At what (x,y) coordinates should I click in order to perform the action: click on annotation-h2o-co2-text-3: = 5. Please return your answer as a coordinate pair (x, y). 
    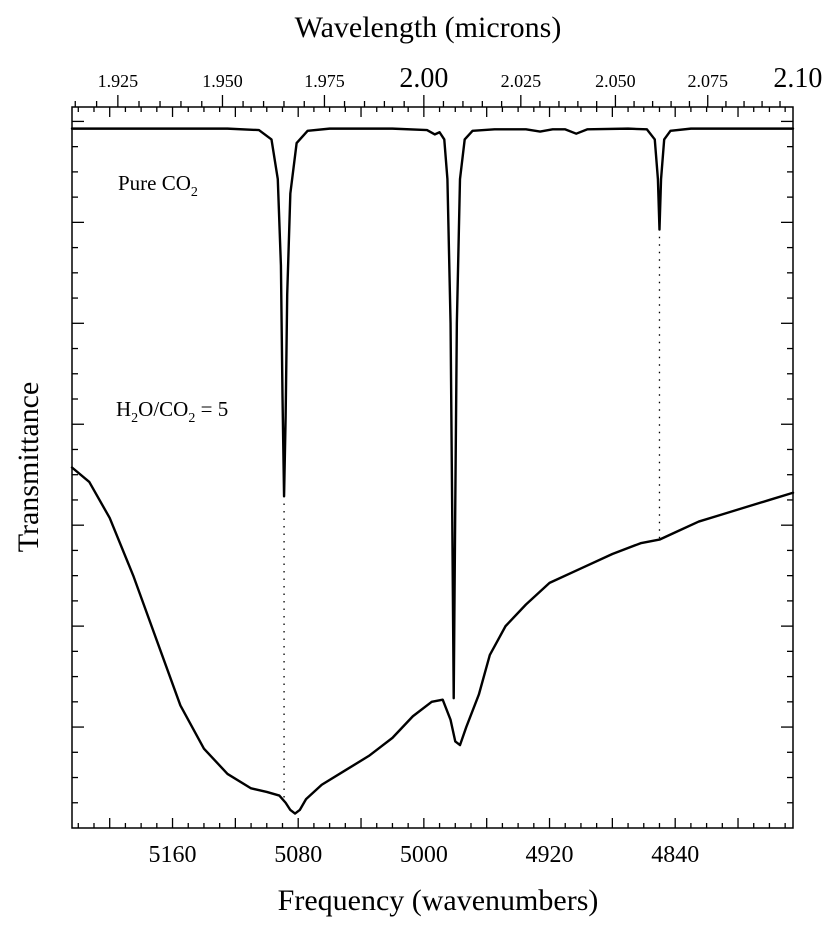
    Looking at the image, I should click on (211, 409).